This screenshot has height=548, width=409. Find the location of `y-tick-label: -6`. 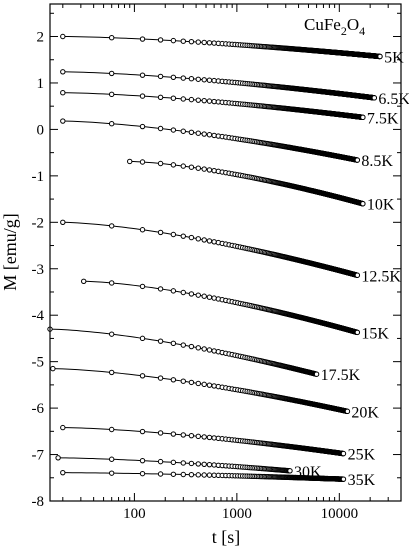

y-tick-label: -6 is located at coordinates (38, 409).